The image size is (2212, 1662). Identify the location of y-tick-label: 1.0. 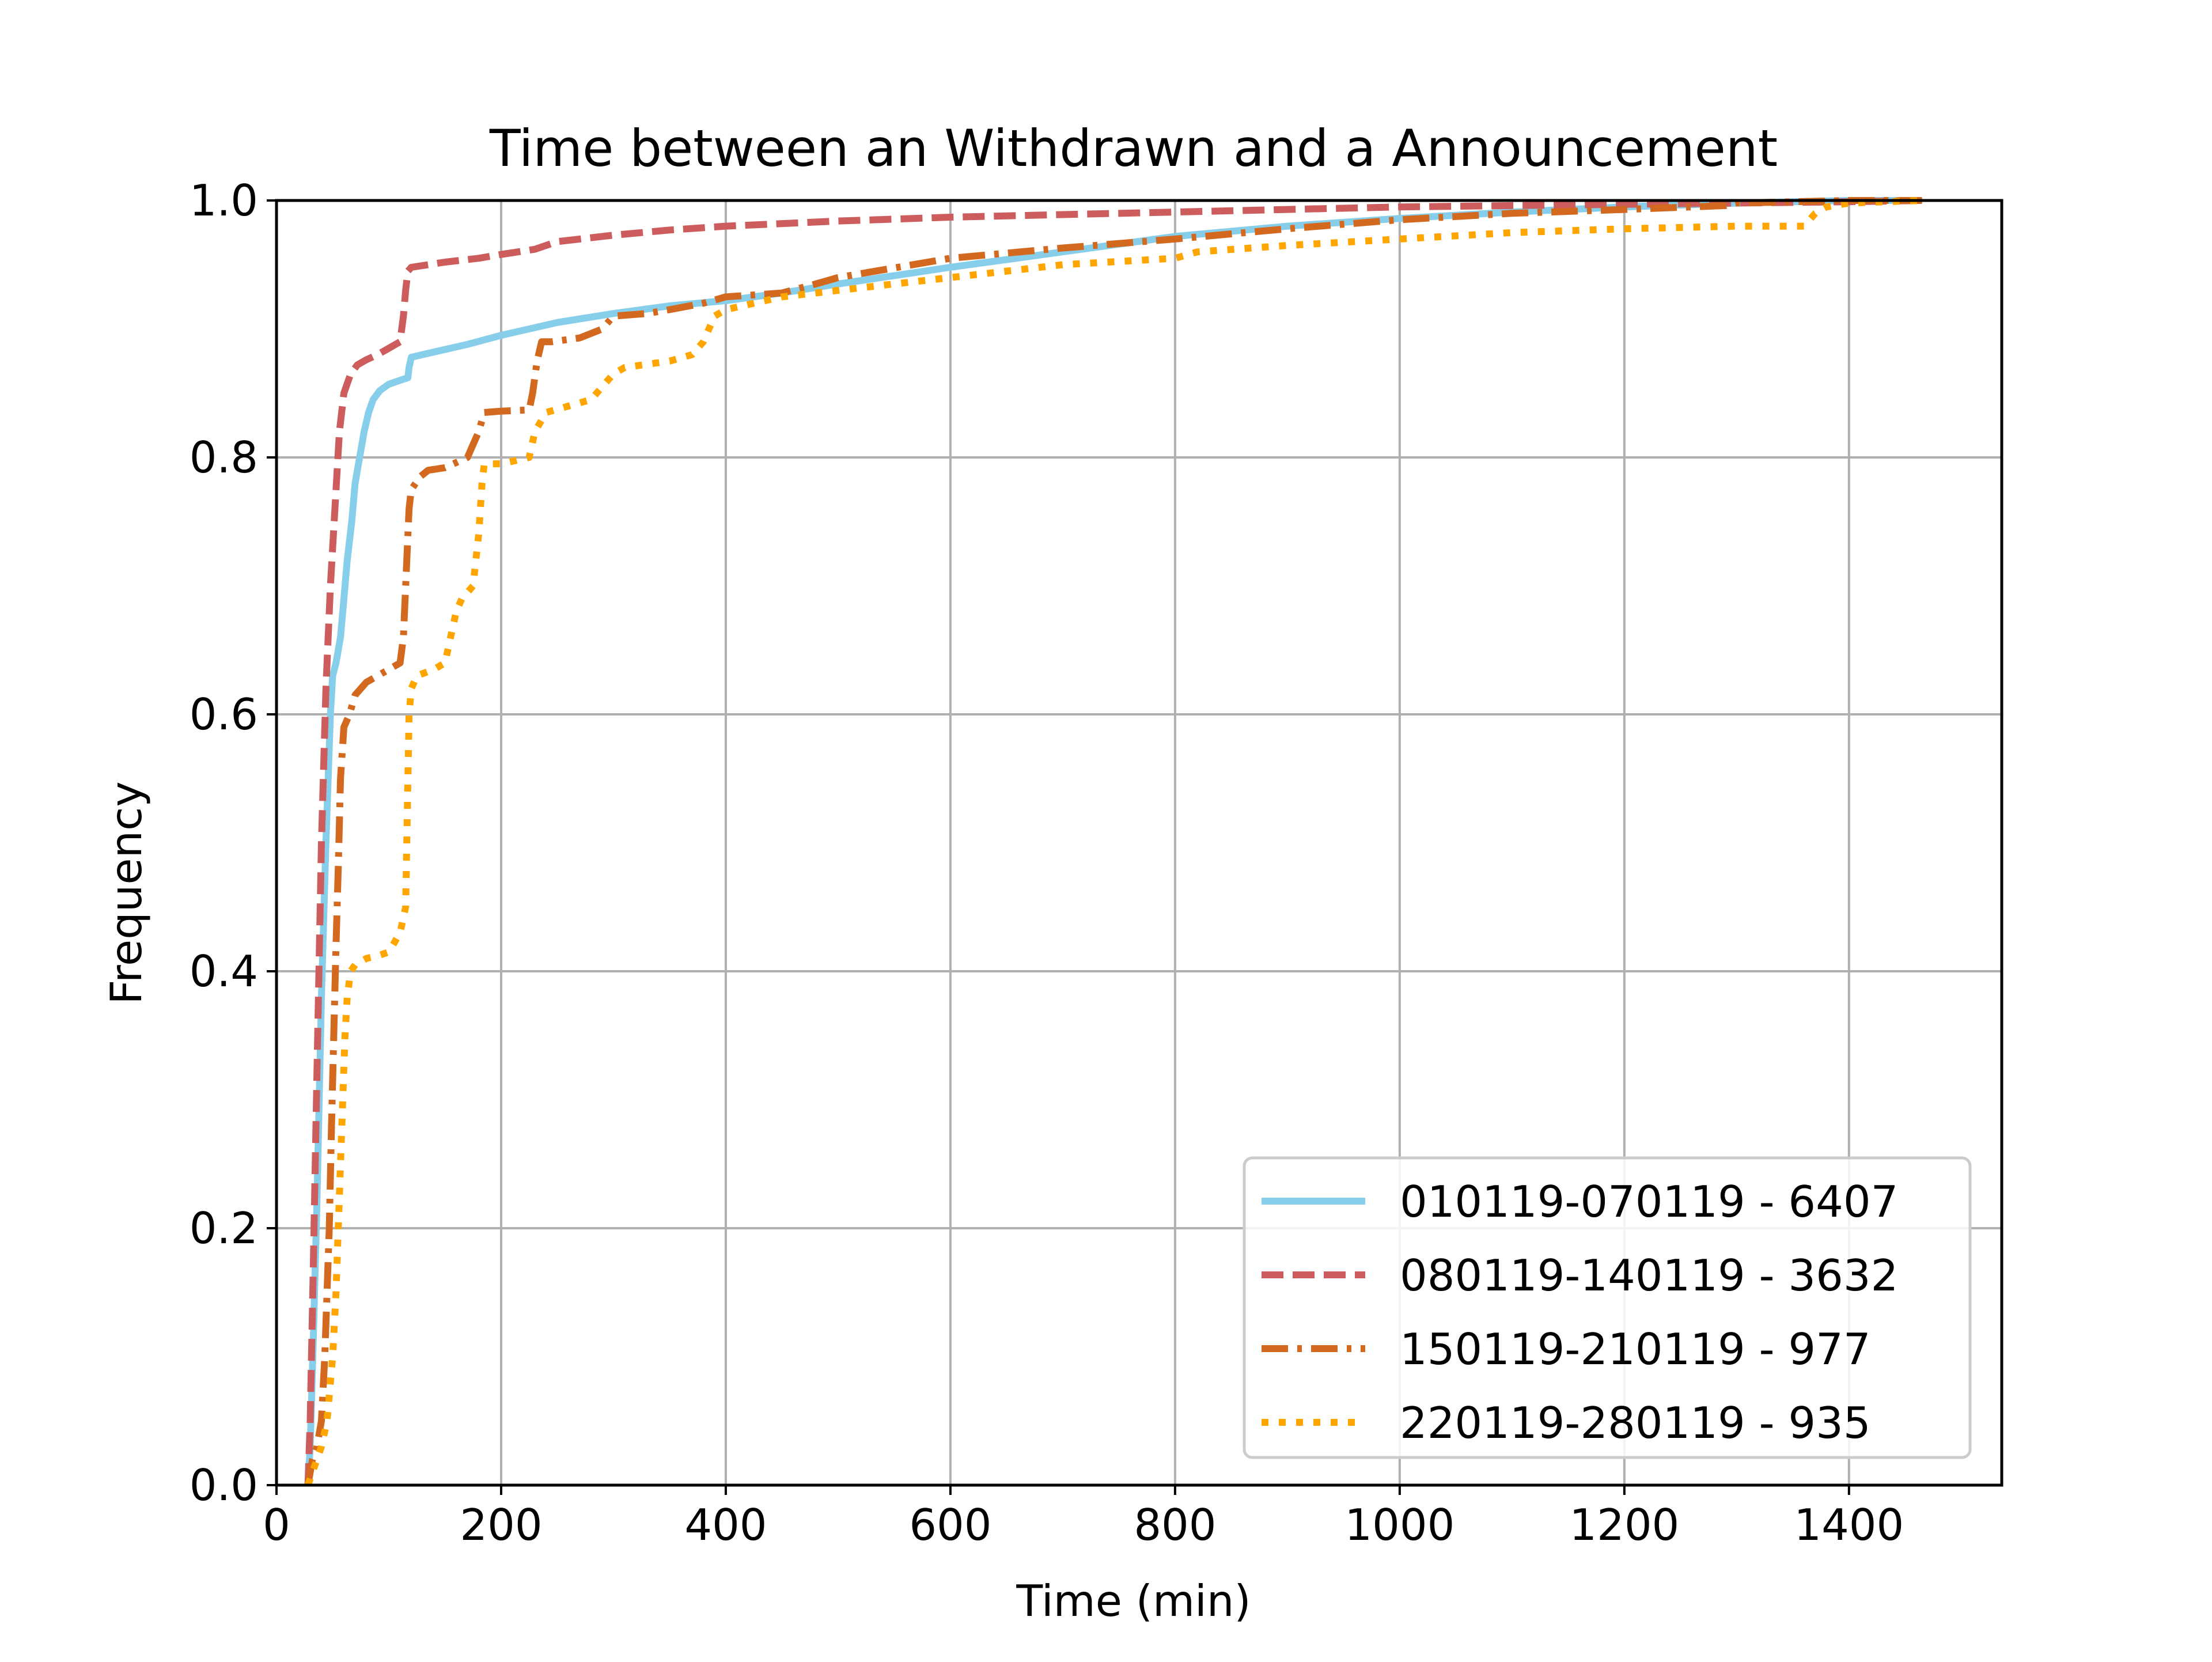
(224, 201).